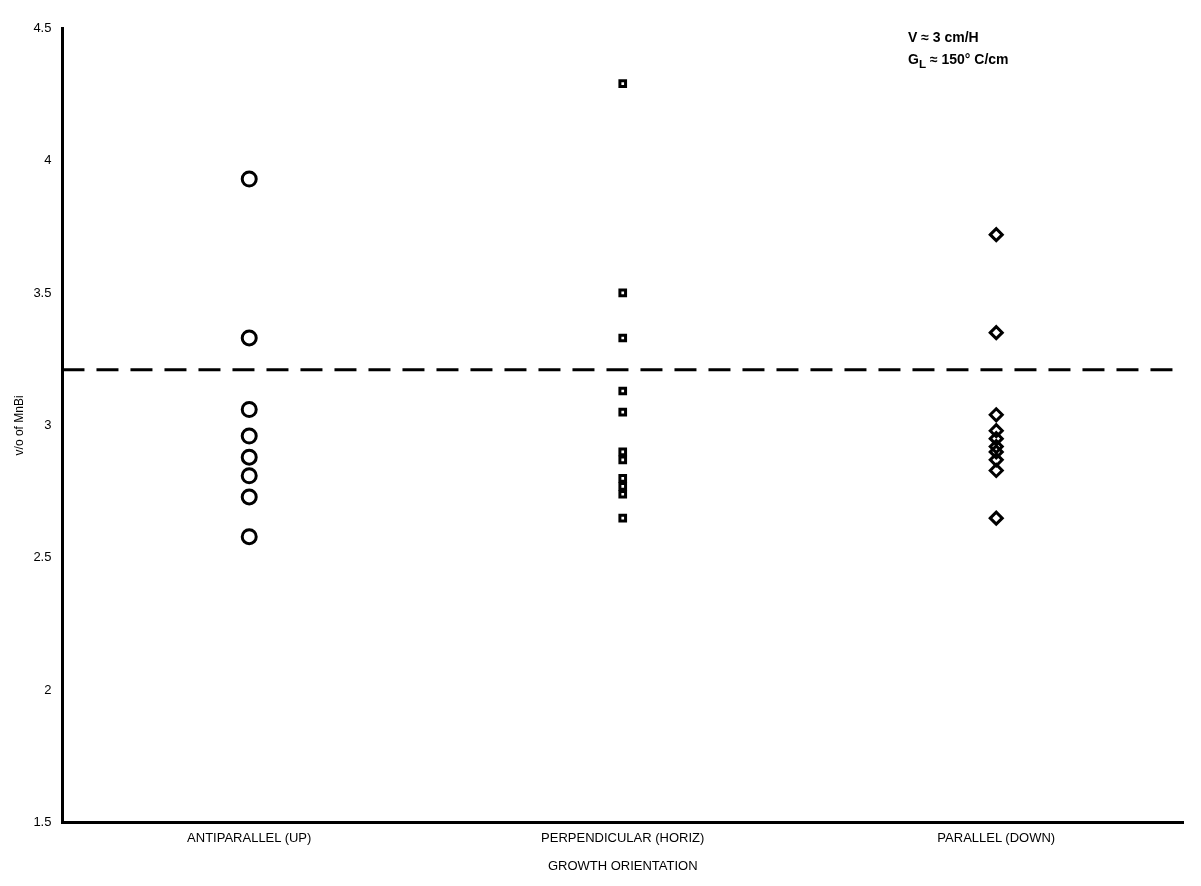 The image size is (1201, 886). Describe the element at coordinates (42, 27) in the screenshot. I see `y-tick-label: 4.5` at that location.